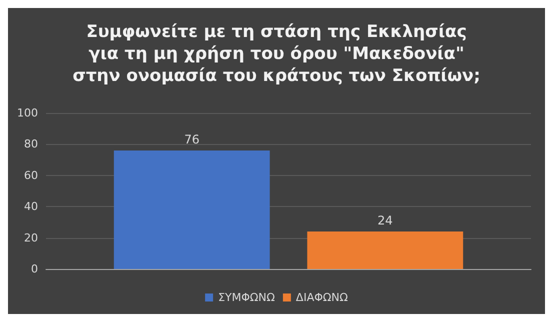 The width and height of the screenshot is (553, 322). Describe the element at coordinates (192, 139) in the screenshot. I see `data-label: 76` at that location.